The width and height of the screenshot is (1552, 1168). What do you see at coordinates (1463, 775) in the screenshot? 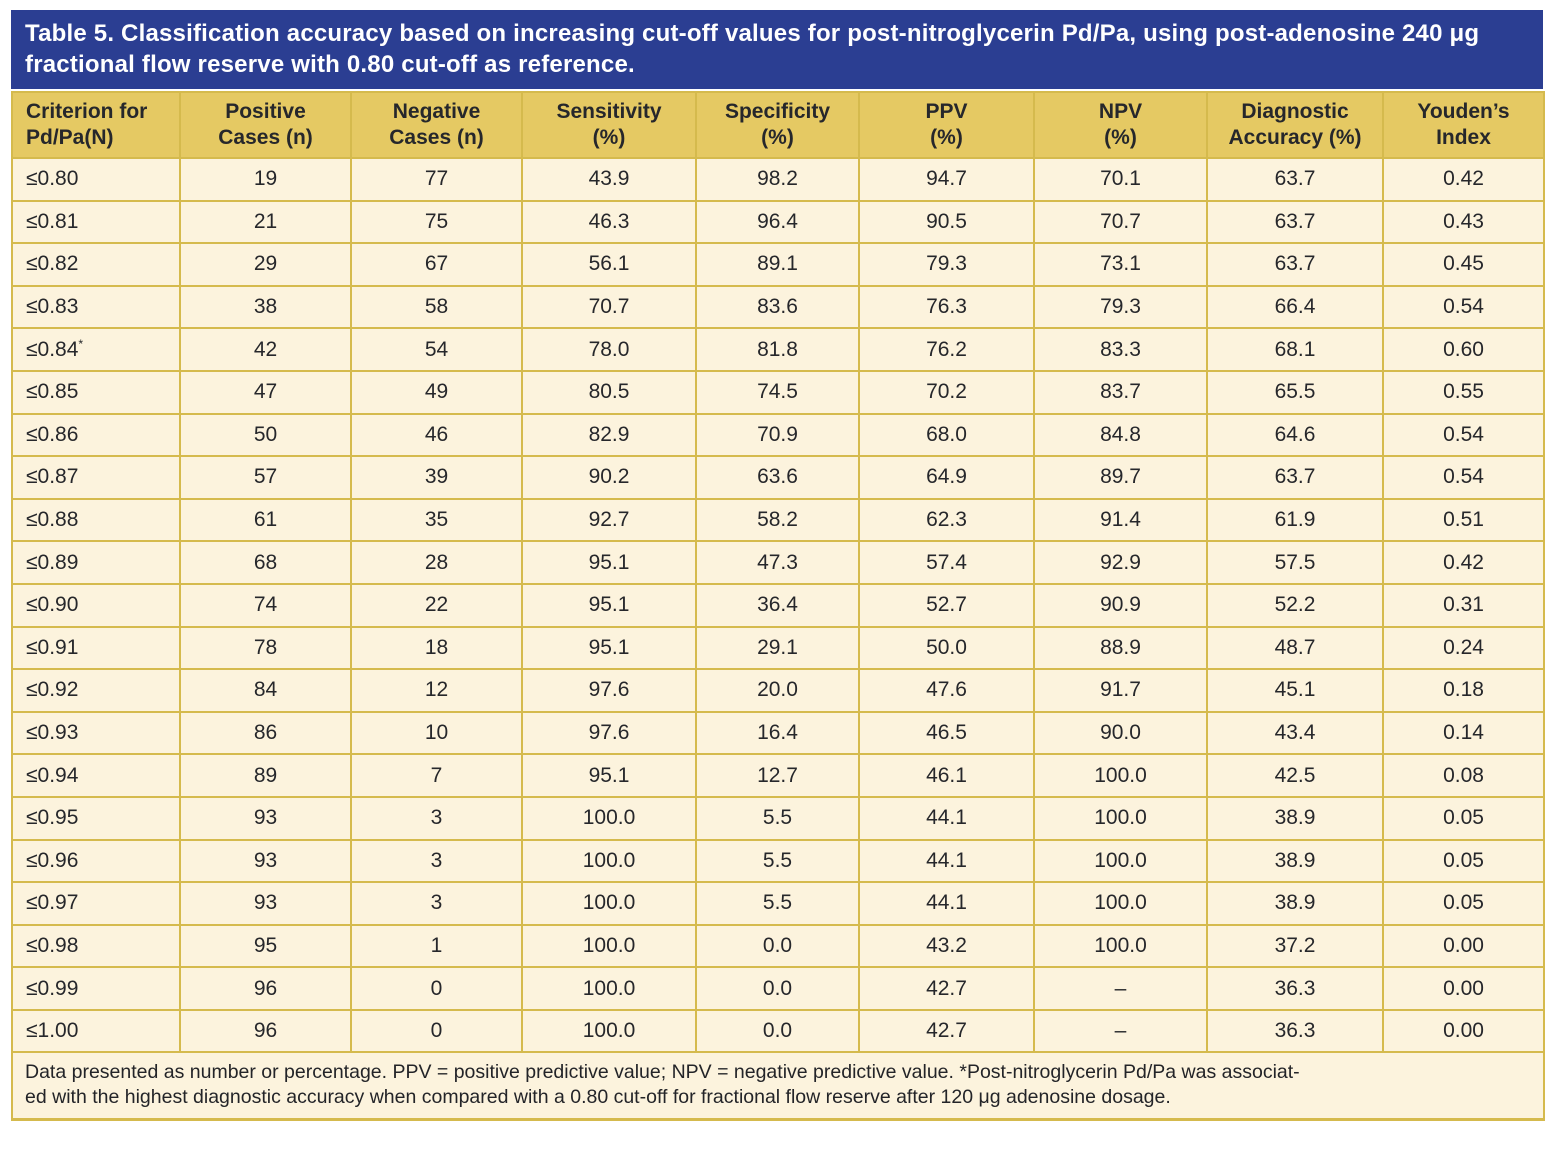
I see `value-cell: 0.08` at bounding box center [1463, 775].